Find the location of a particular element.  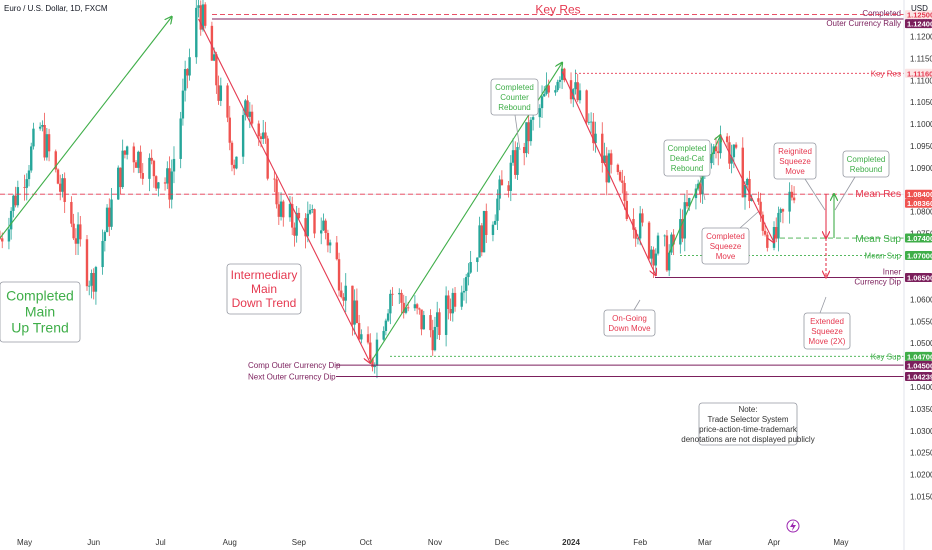

price-badge-label: 1.08400 is located at coordinates (919, 194).